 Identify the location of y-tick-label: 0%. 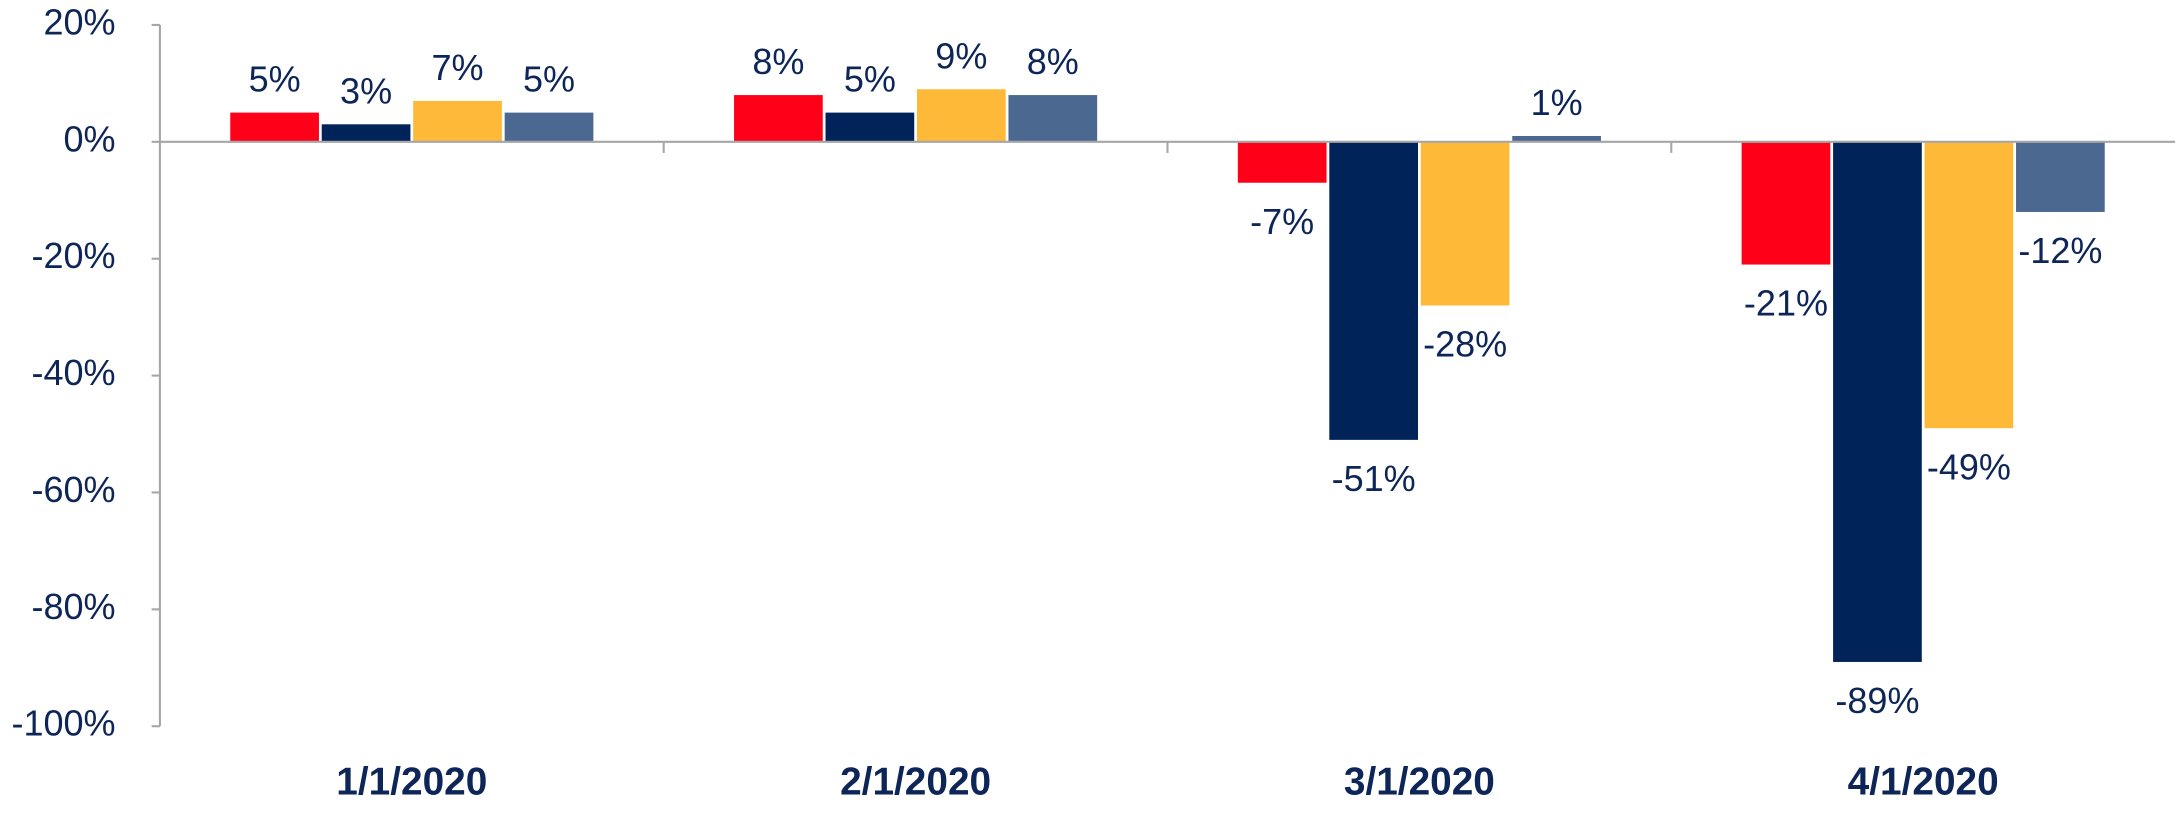
(90, 138).